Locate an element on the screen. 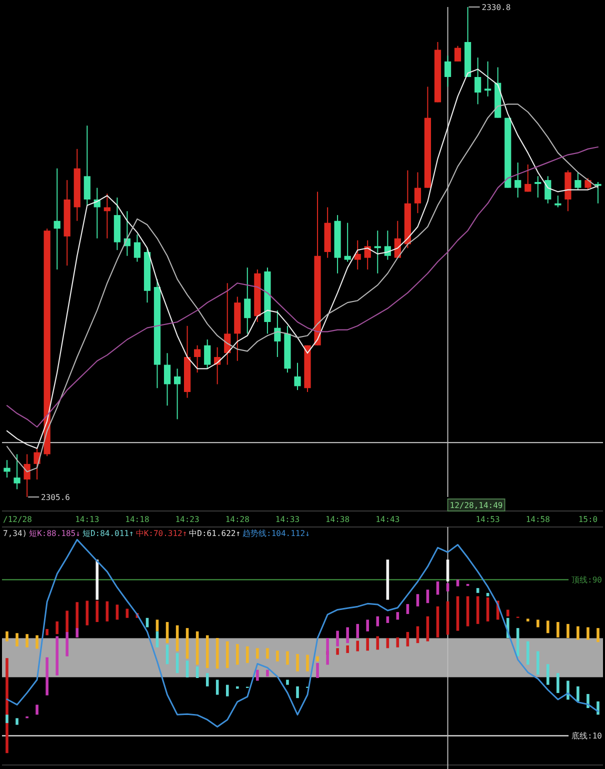 This screenshot has width=605, height=769. text: 趋势线:104.112↓ is located at coordinates (276, 533).